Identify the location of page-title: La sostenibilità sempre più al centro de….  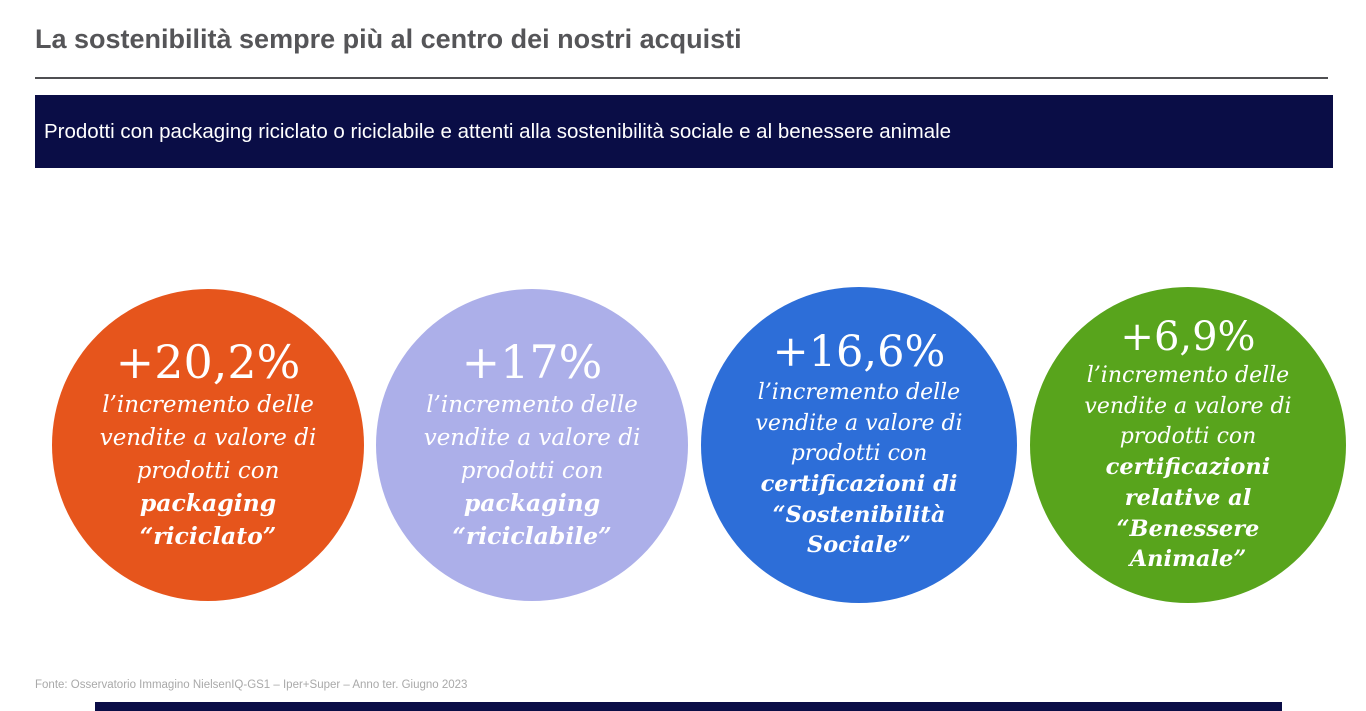
(388, 39).